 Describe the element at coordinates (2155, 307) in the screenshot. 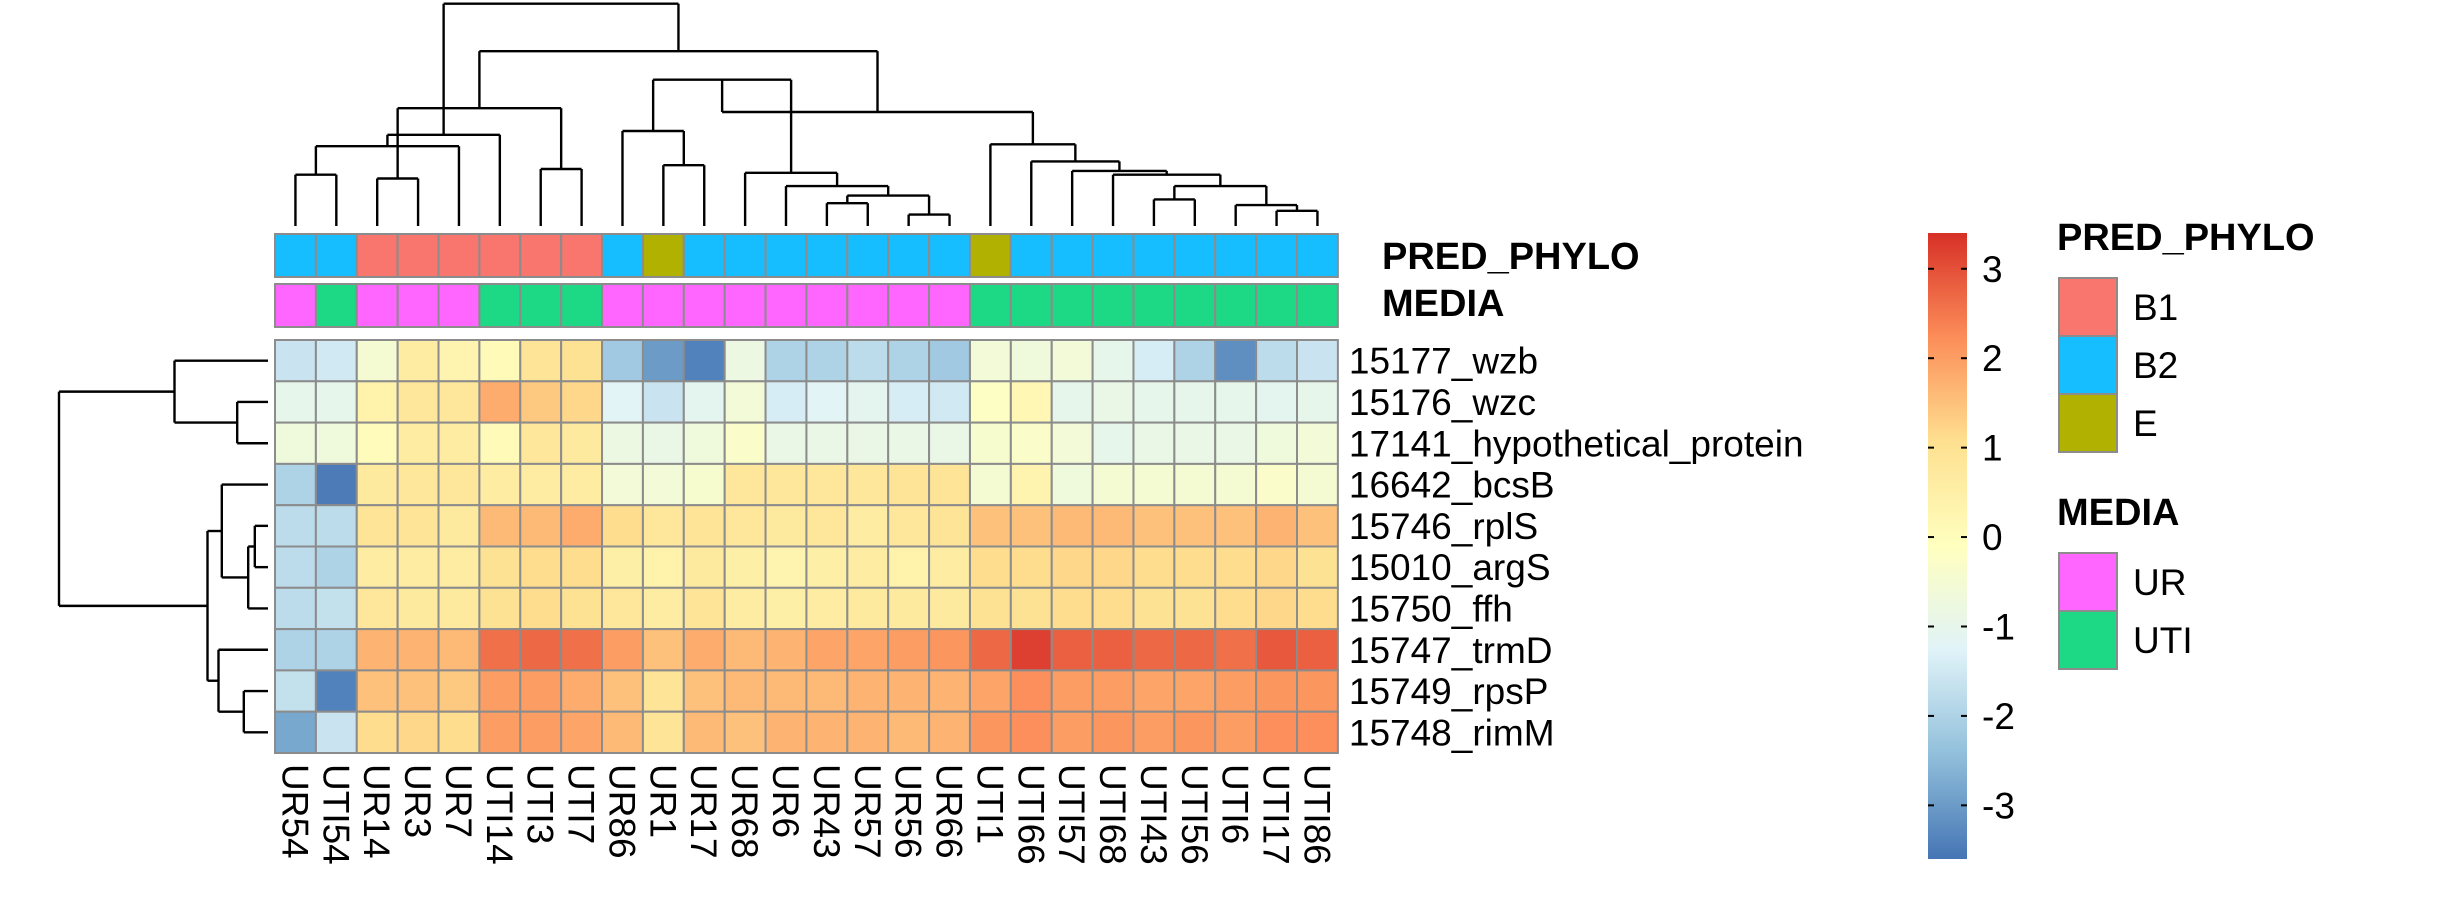

I see `legend-label-b1: B1` at that location.